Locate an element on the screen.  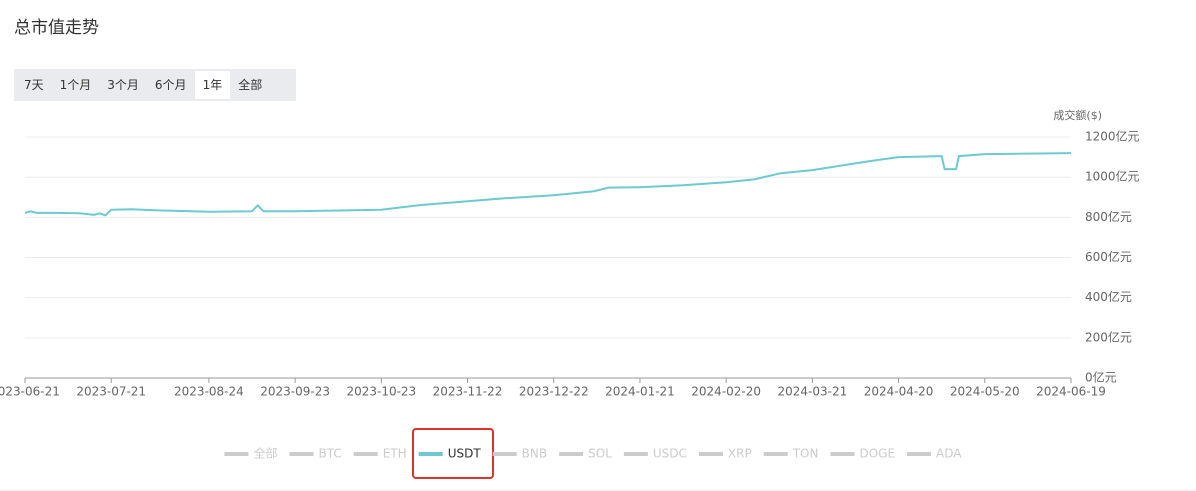
legend-label: USDT is located at coordinates (465, 454).